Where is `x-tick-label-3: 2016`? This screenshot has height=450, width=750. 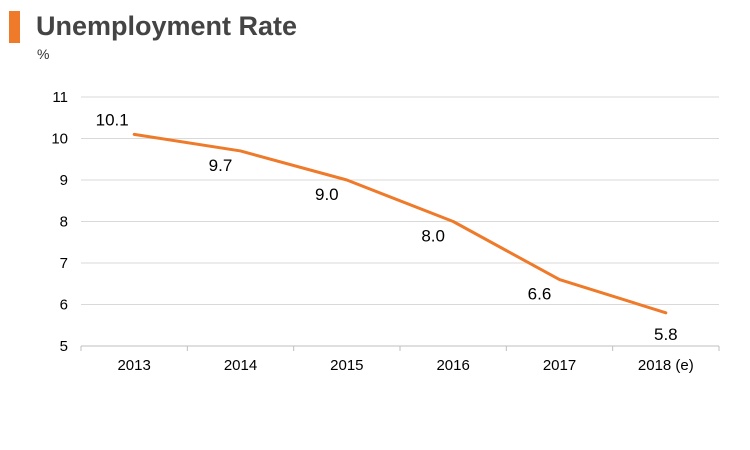 x-tick-label-3: 2016 is located at coordinates (452, 365).